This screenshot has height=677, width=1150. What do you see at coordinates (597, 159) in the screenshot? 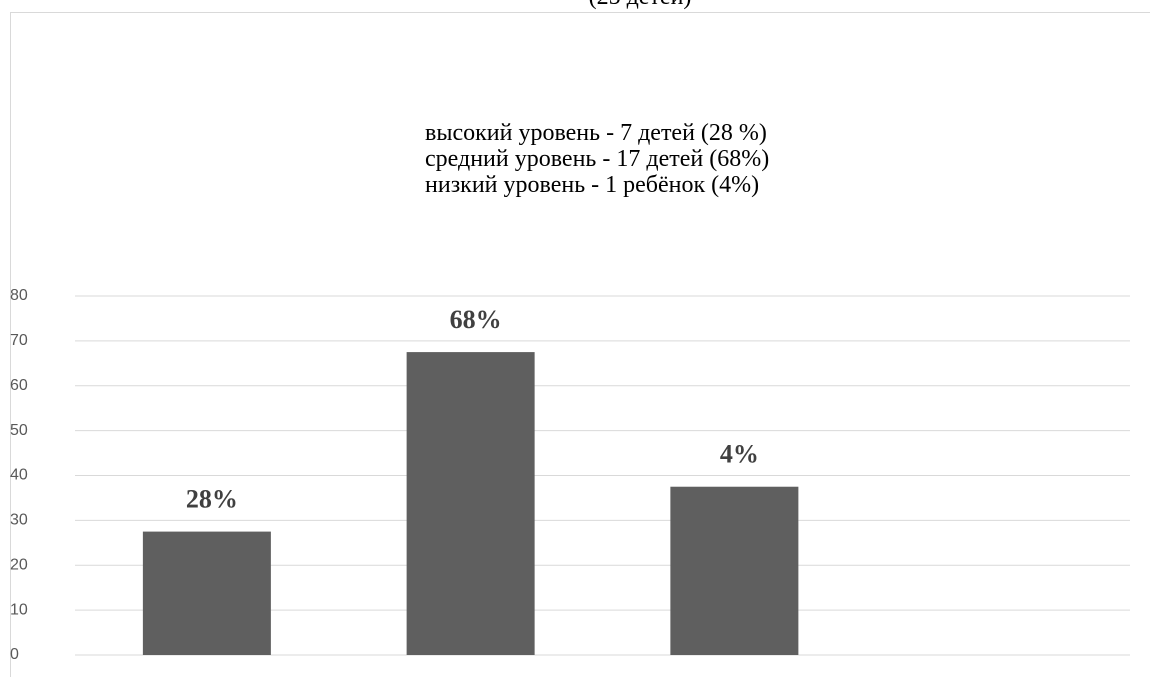
I see `subtitle-line: средний уровень - 17 детей (68%)` at bounding box center [597, 159].